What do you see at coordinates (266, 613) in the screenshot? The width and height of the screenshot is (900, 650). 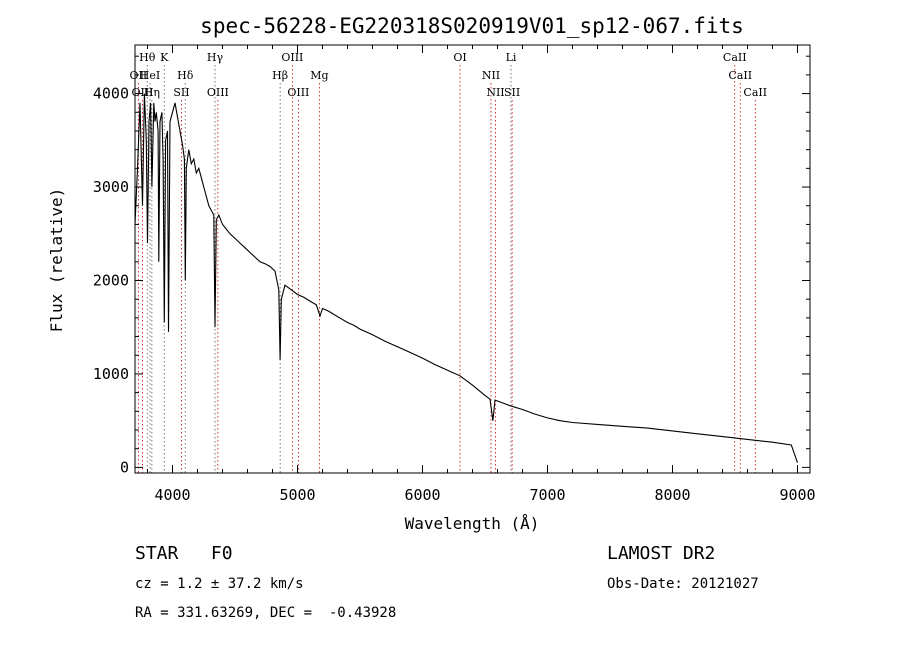 I see `coordinates-readout: RA = 331.63269, DEC = -0.43928` at bounding box center [266, 613].